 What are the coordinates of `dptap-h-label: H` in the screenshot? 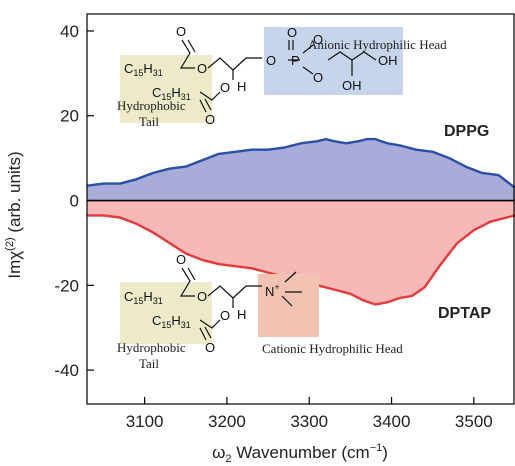 It's located at (241, 314).